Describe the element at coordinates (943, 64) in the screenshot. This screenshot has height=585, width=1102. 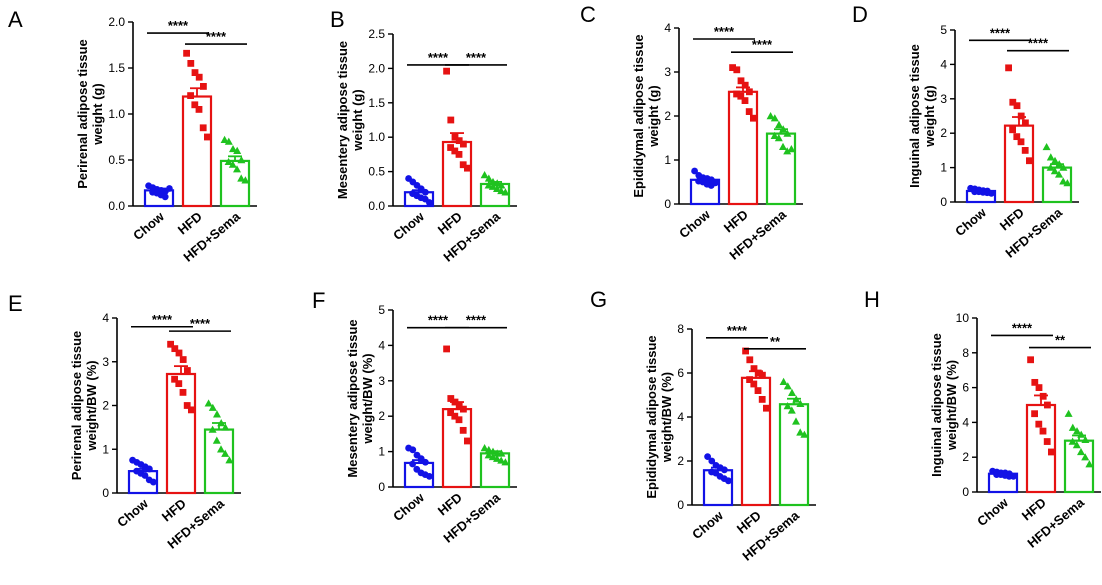
I see `y-tick-label: 4` at that location.